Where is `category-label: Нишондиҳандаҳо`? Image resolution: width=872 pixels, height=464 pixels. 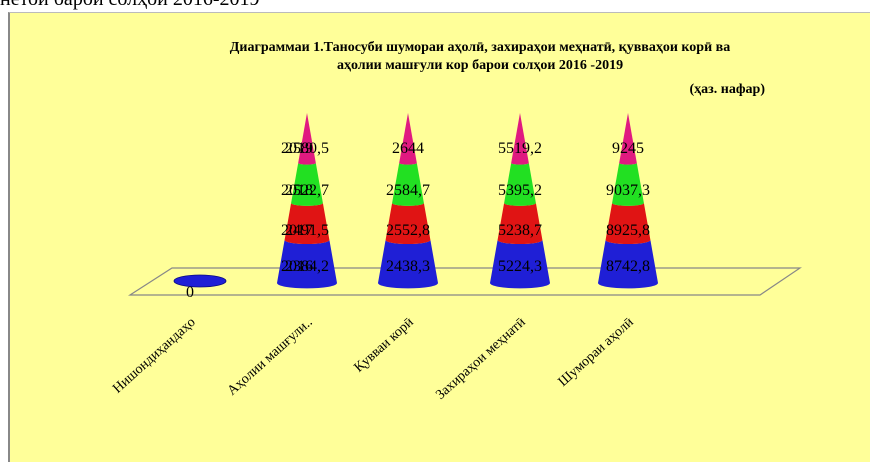 category-label: Нишондиҳандаҳо is located at coordinates (154, 356).